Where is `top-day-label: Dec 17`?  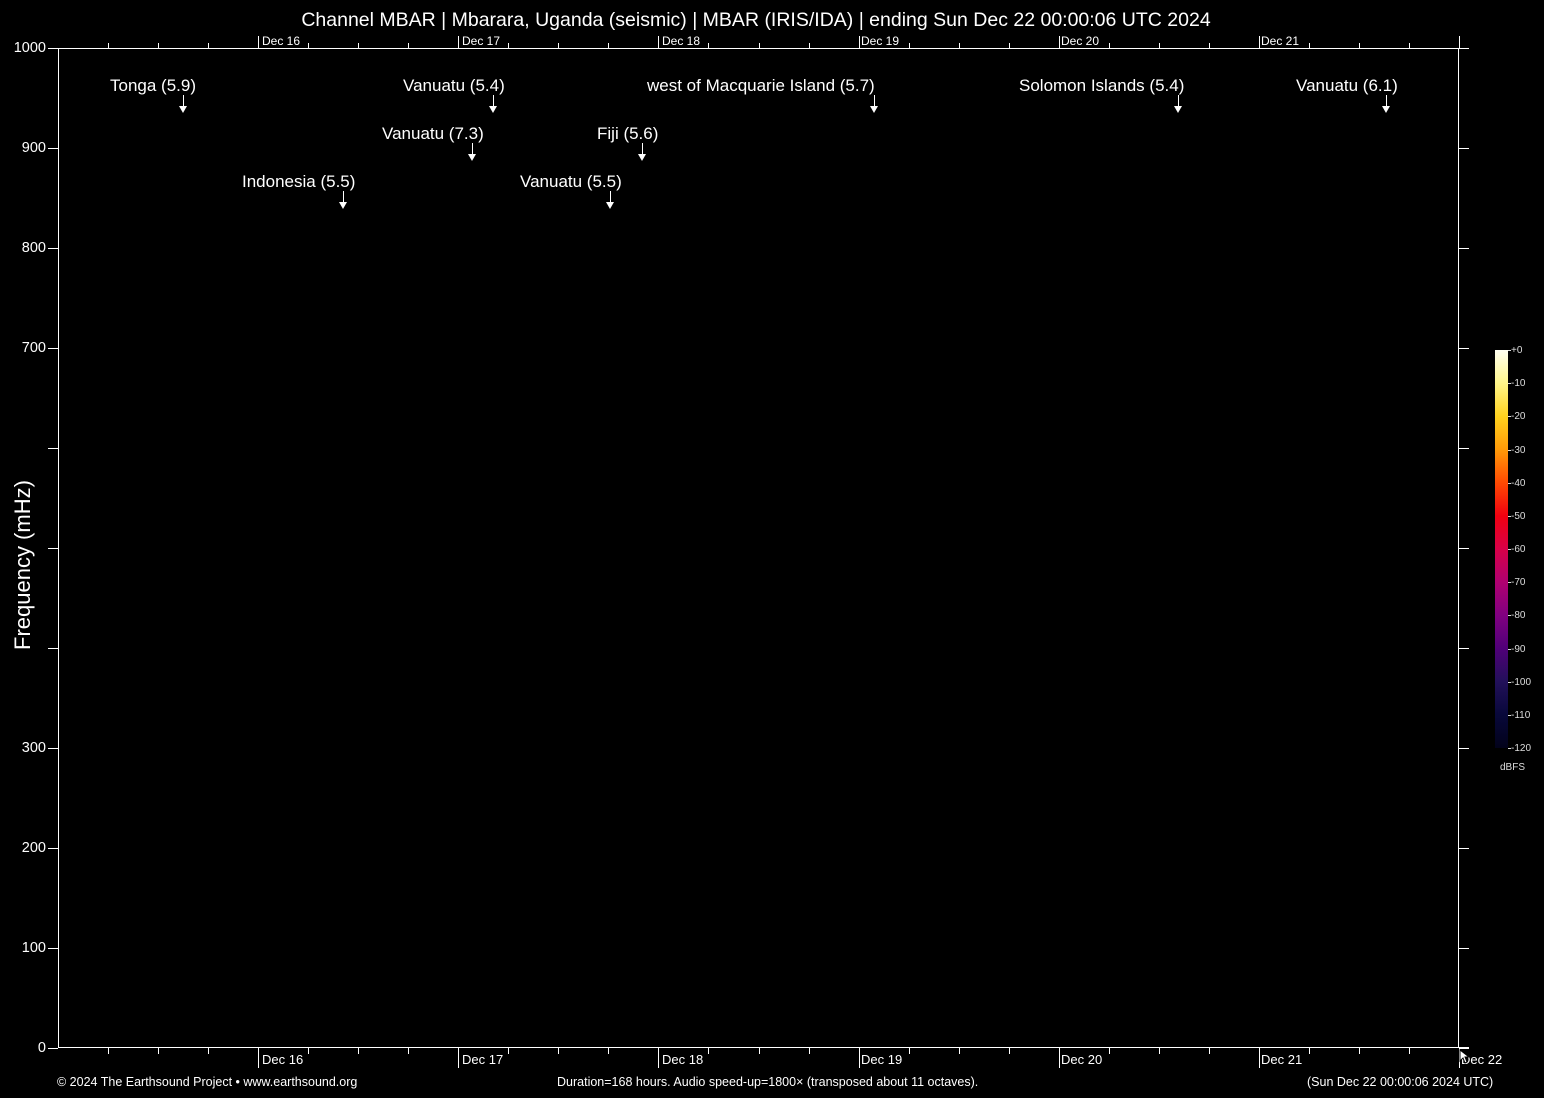
top-day-label: Dec 17 is located at coordinates (481, 41).